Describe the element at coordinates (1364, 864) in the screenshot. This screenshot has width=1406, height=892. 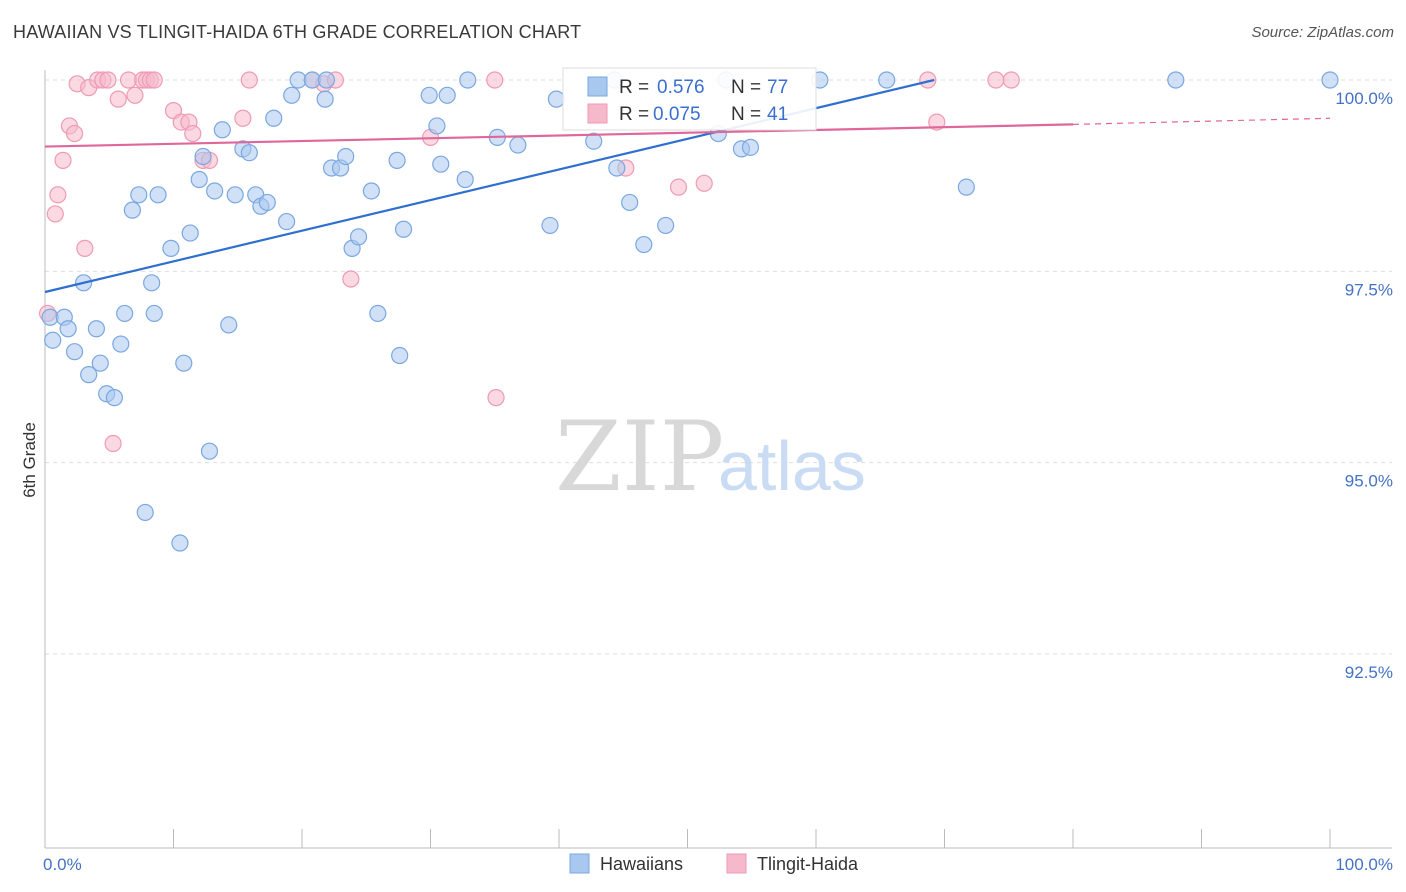
I see `x-tick-label: 100.0%` at that location.